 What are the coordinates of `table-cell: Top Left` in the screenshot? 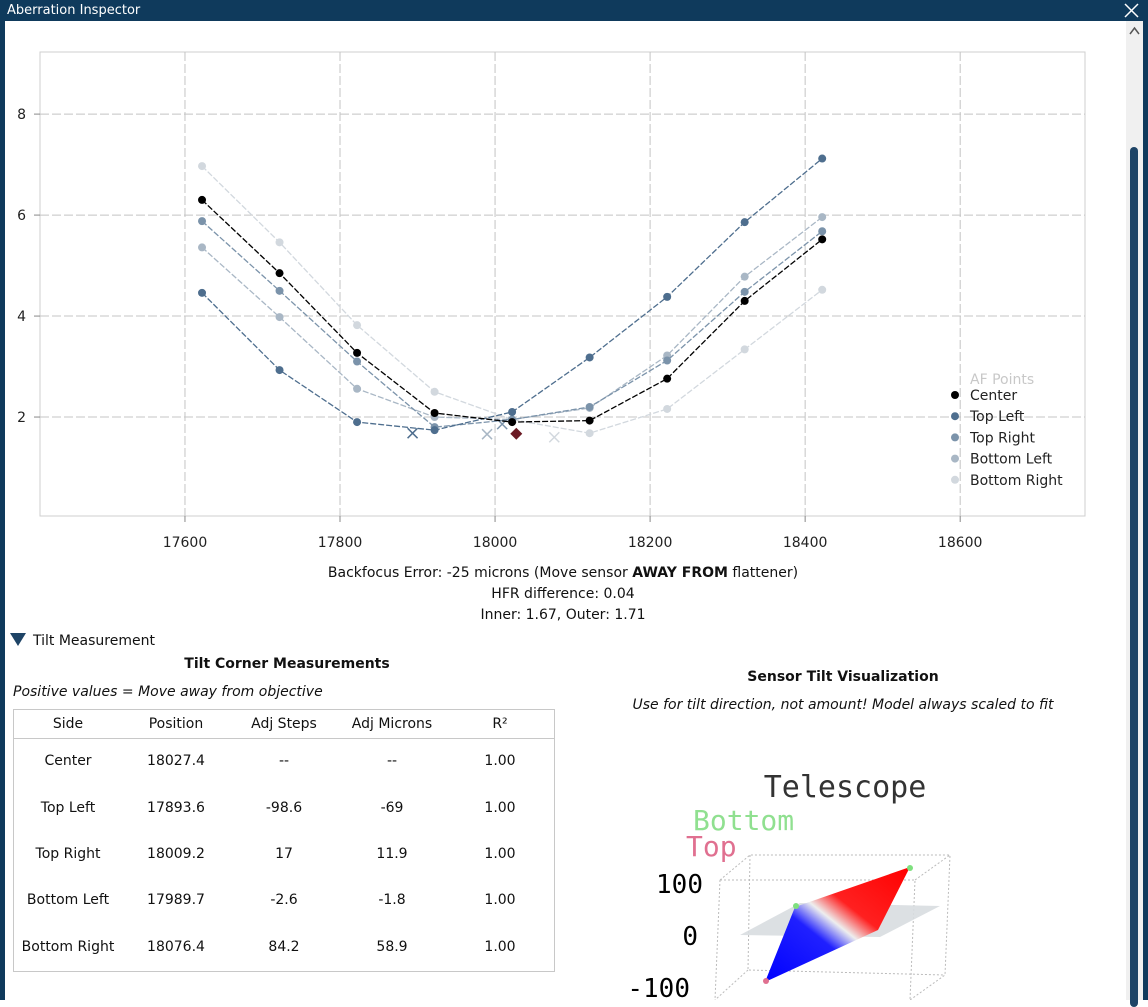 It's located at (68, 807).